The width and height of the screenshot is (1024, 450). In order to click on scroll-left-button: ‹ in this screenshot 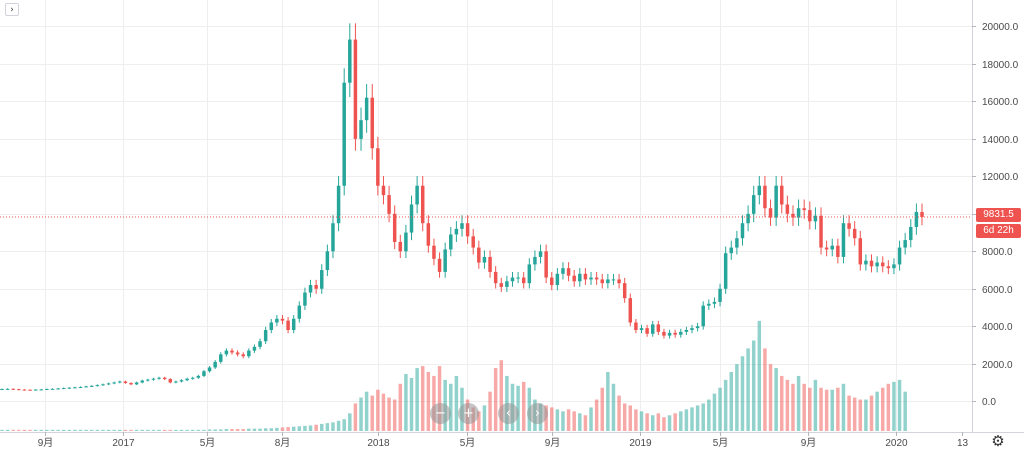, I will do `click(508, 413)`.